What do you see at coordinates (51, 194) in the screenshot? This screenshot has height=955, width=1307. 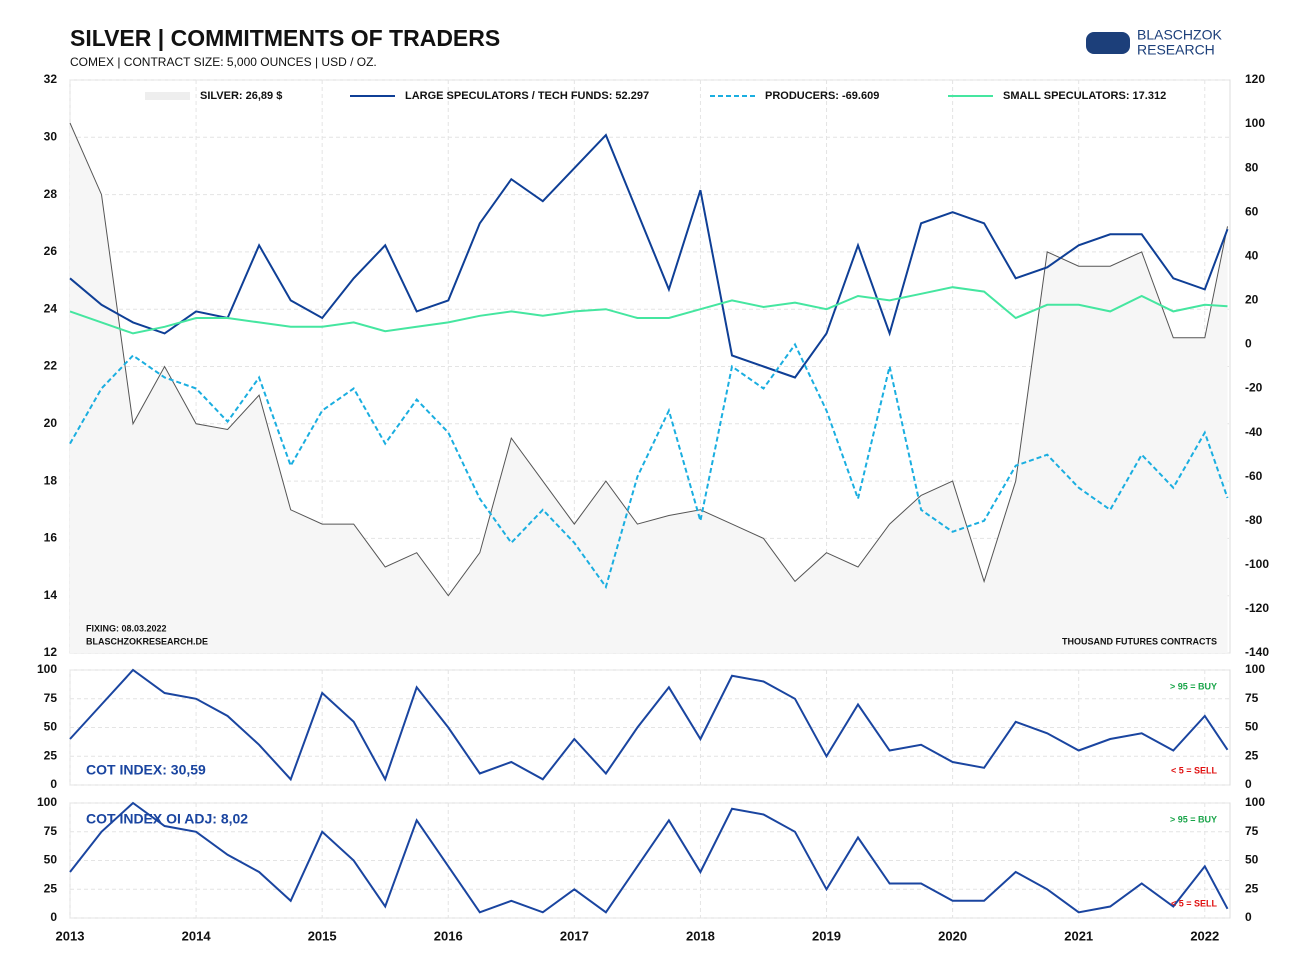 I see `y-tick-label: 28` at bounding box center [51, 194].